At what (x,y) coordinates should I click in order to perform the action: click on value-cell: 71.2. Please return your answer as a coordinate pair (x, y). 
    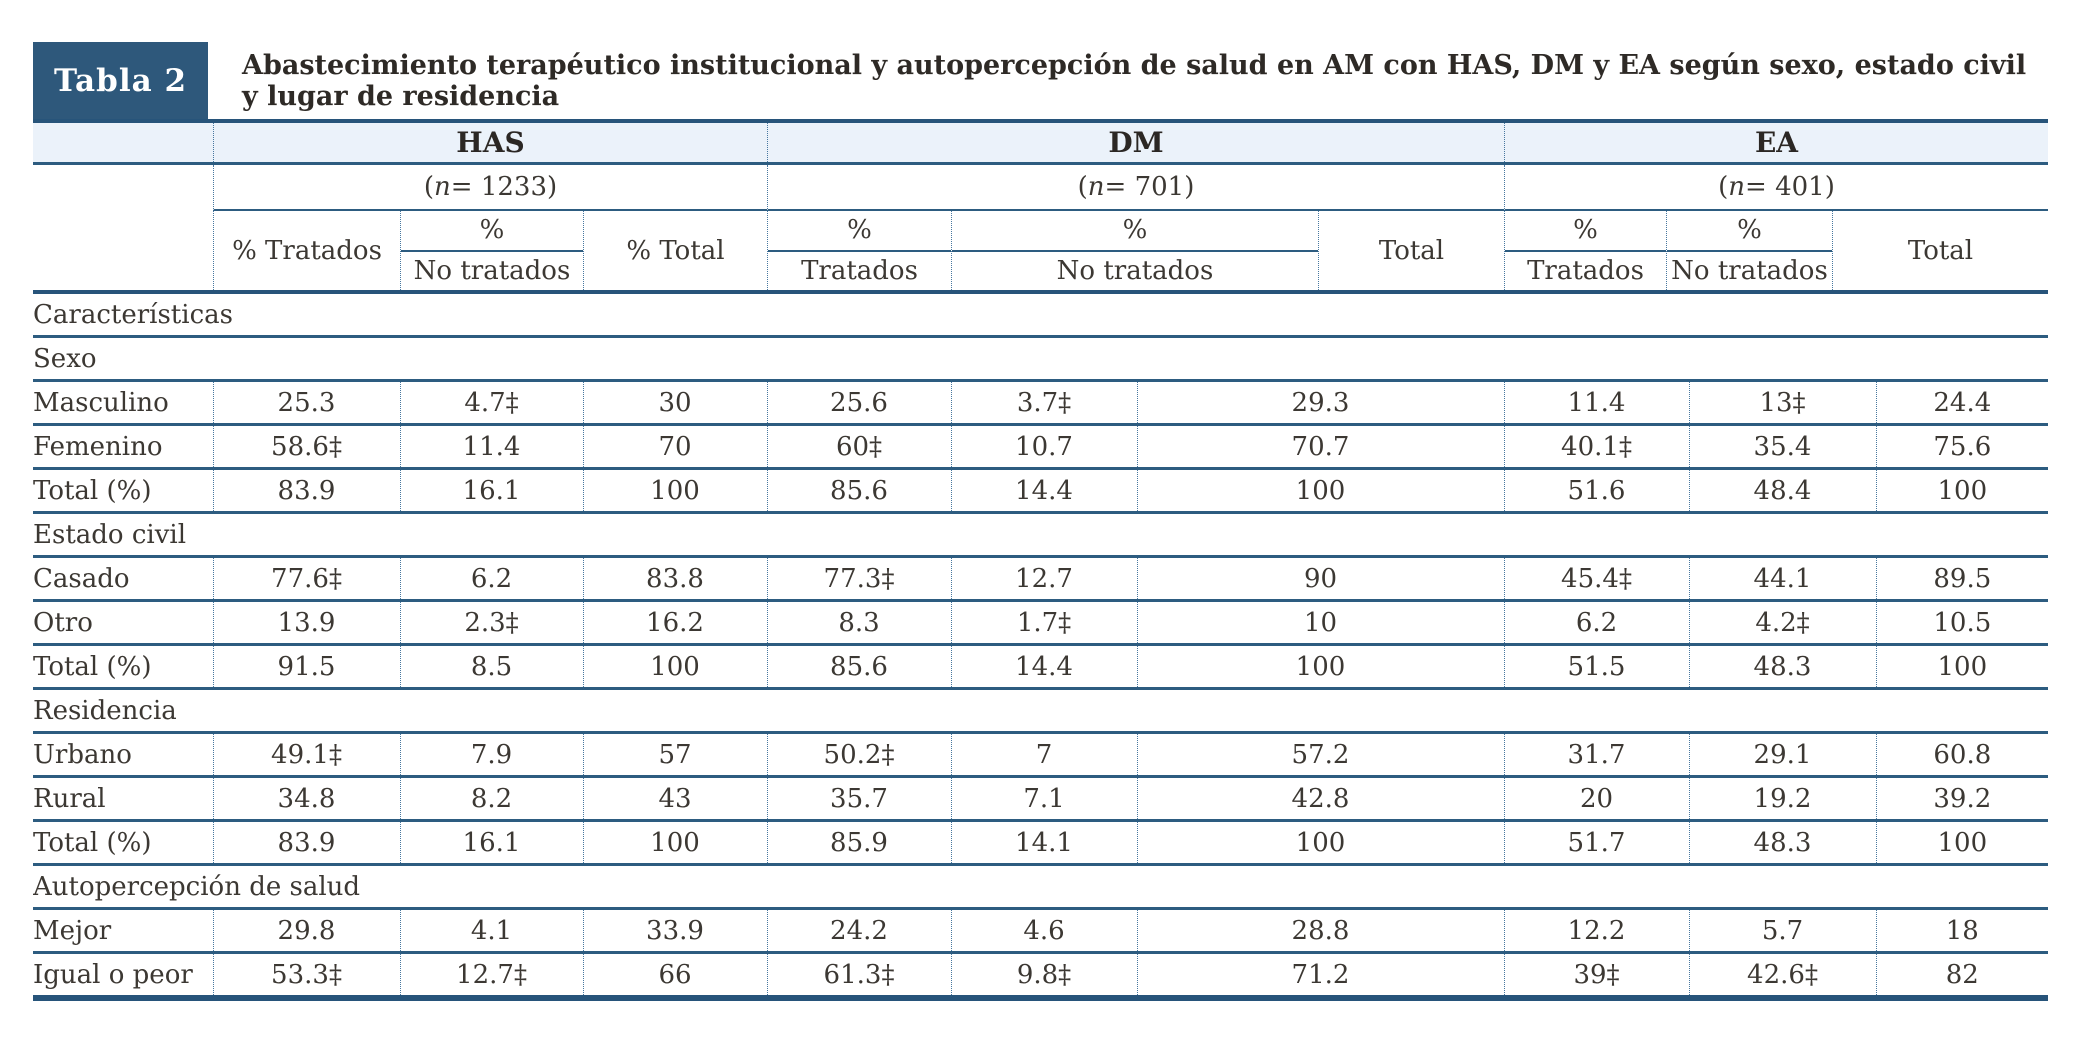
    Looking at the image, I should click on (1320, 976).